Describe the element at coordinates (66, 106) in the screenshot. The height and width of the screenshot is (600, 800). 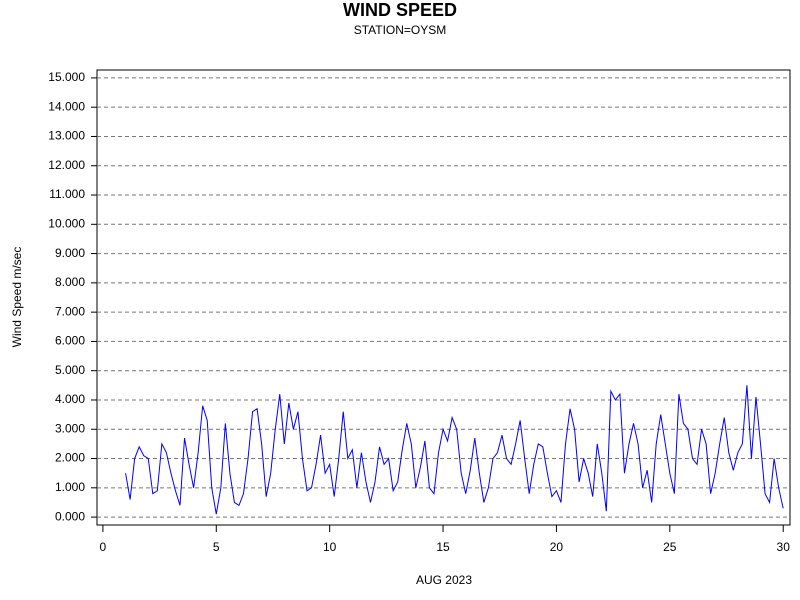
I see `y-tick-label: 14.000` at that location.